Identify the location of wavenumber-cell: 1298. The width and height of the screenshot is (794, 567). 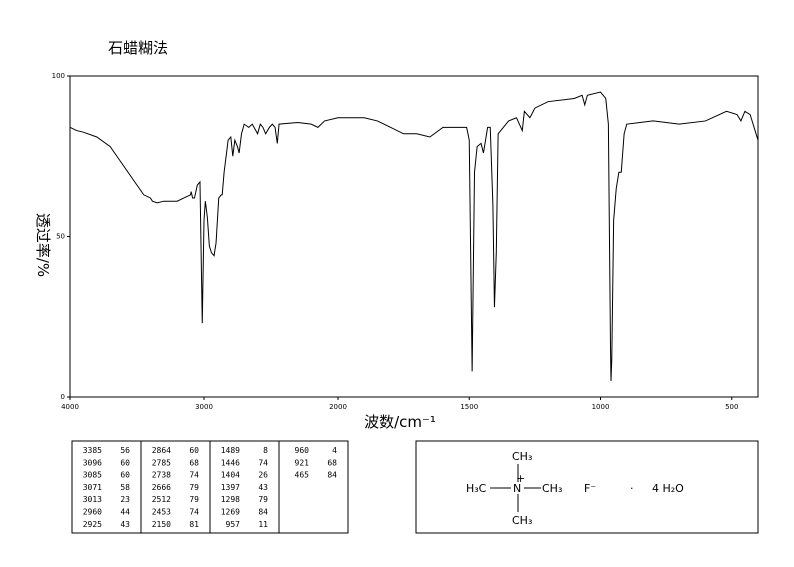
(230, 499).